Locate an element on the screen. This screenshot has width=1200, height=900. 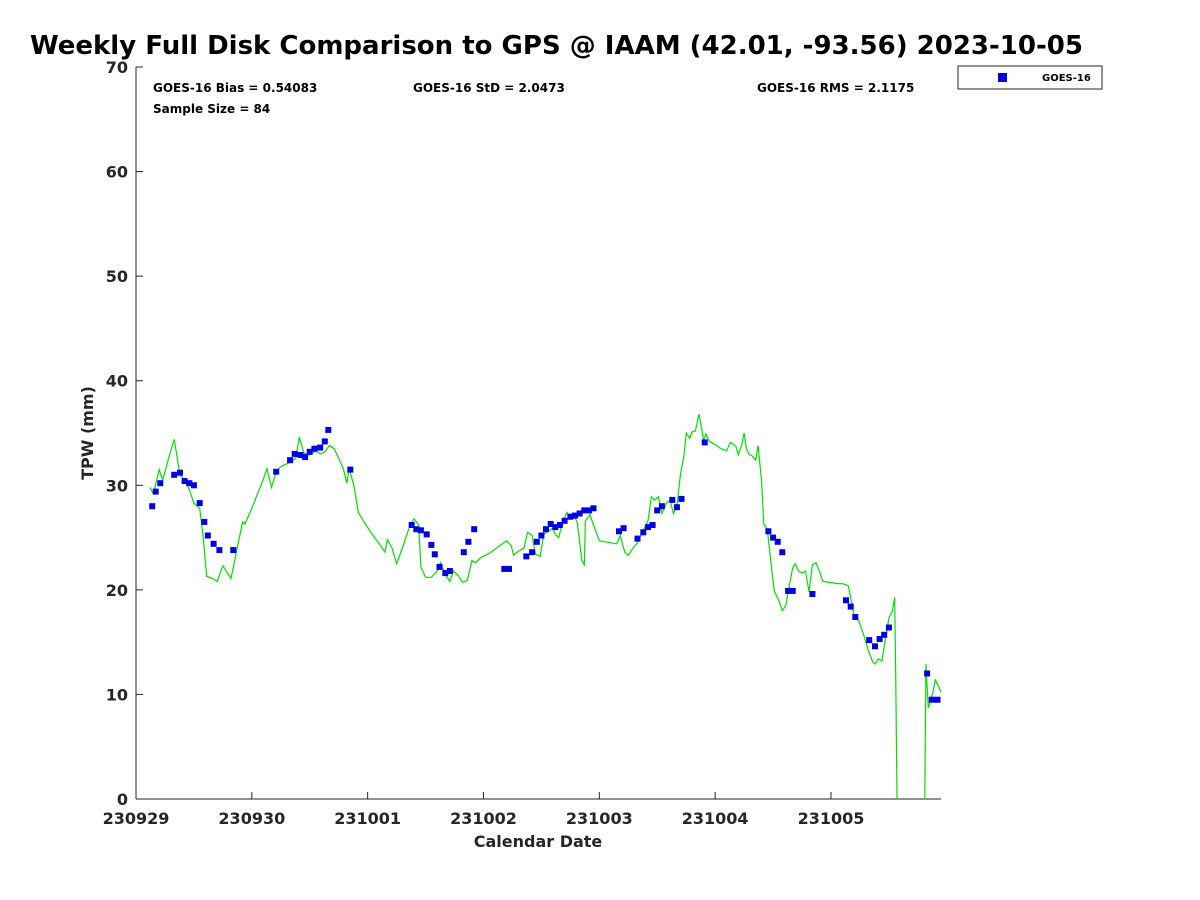
legend-box is located at coordinates (1030, 77).